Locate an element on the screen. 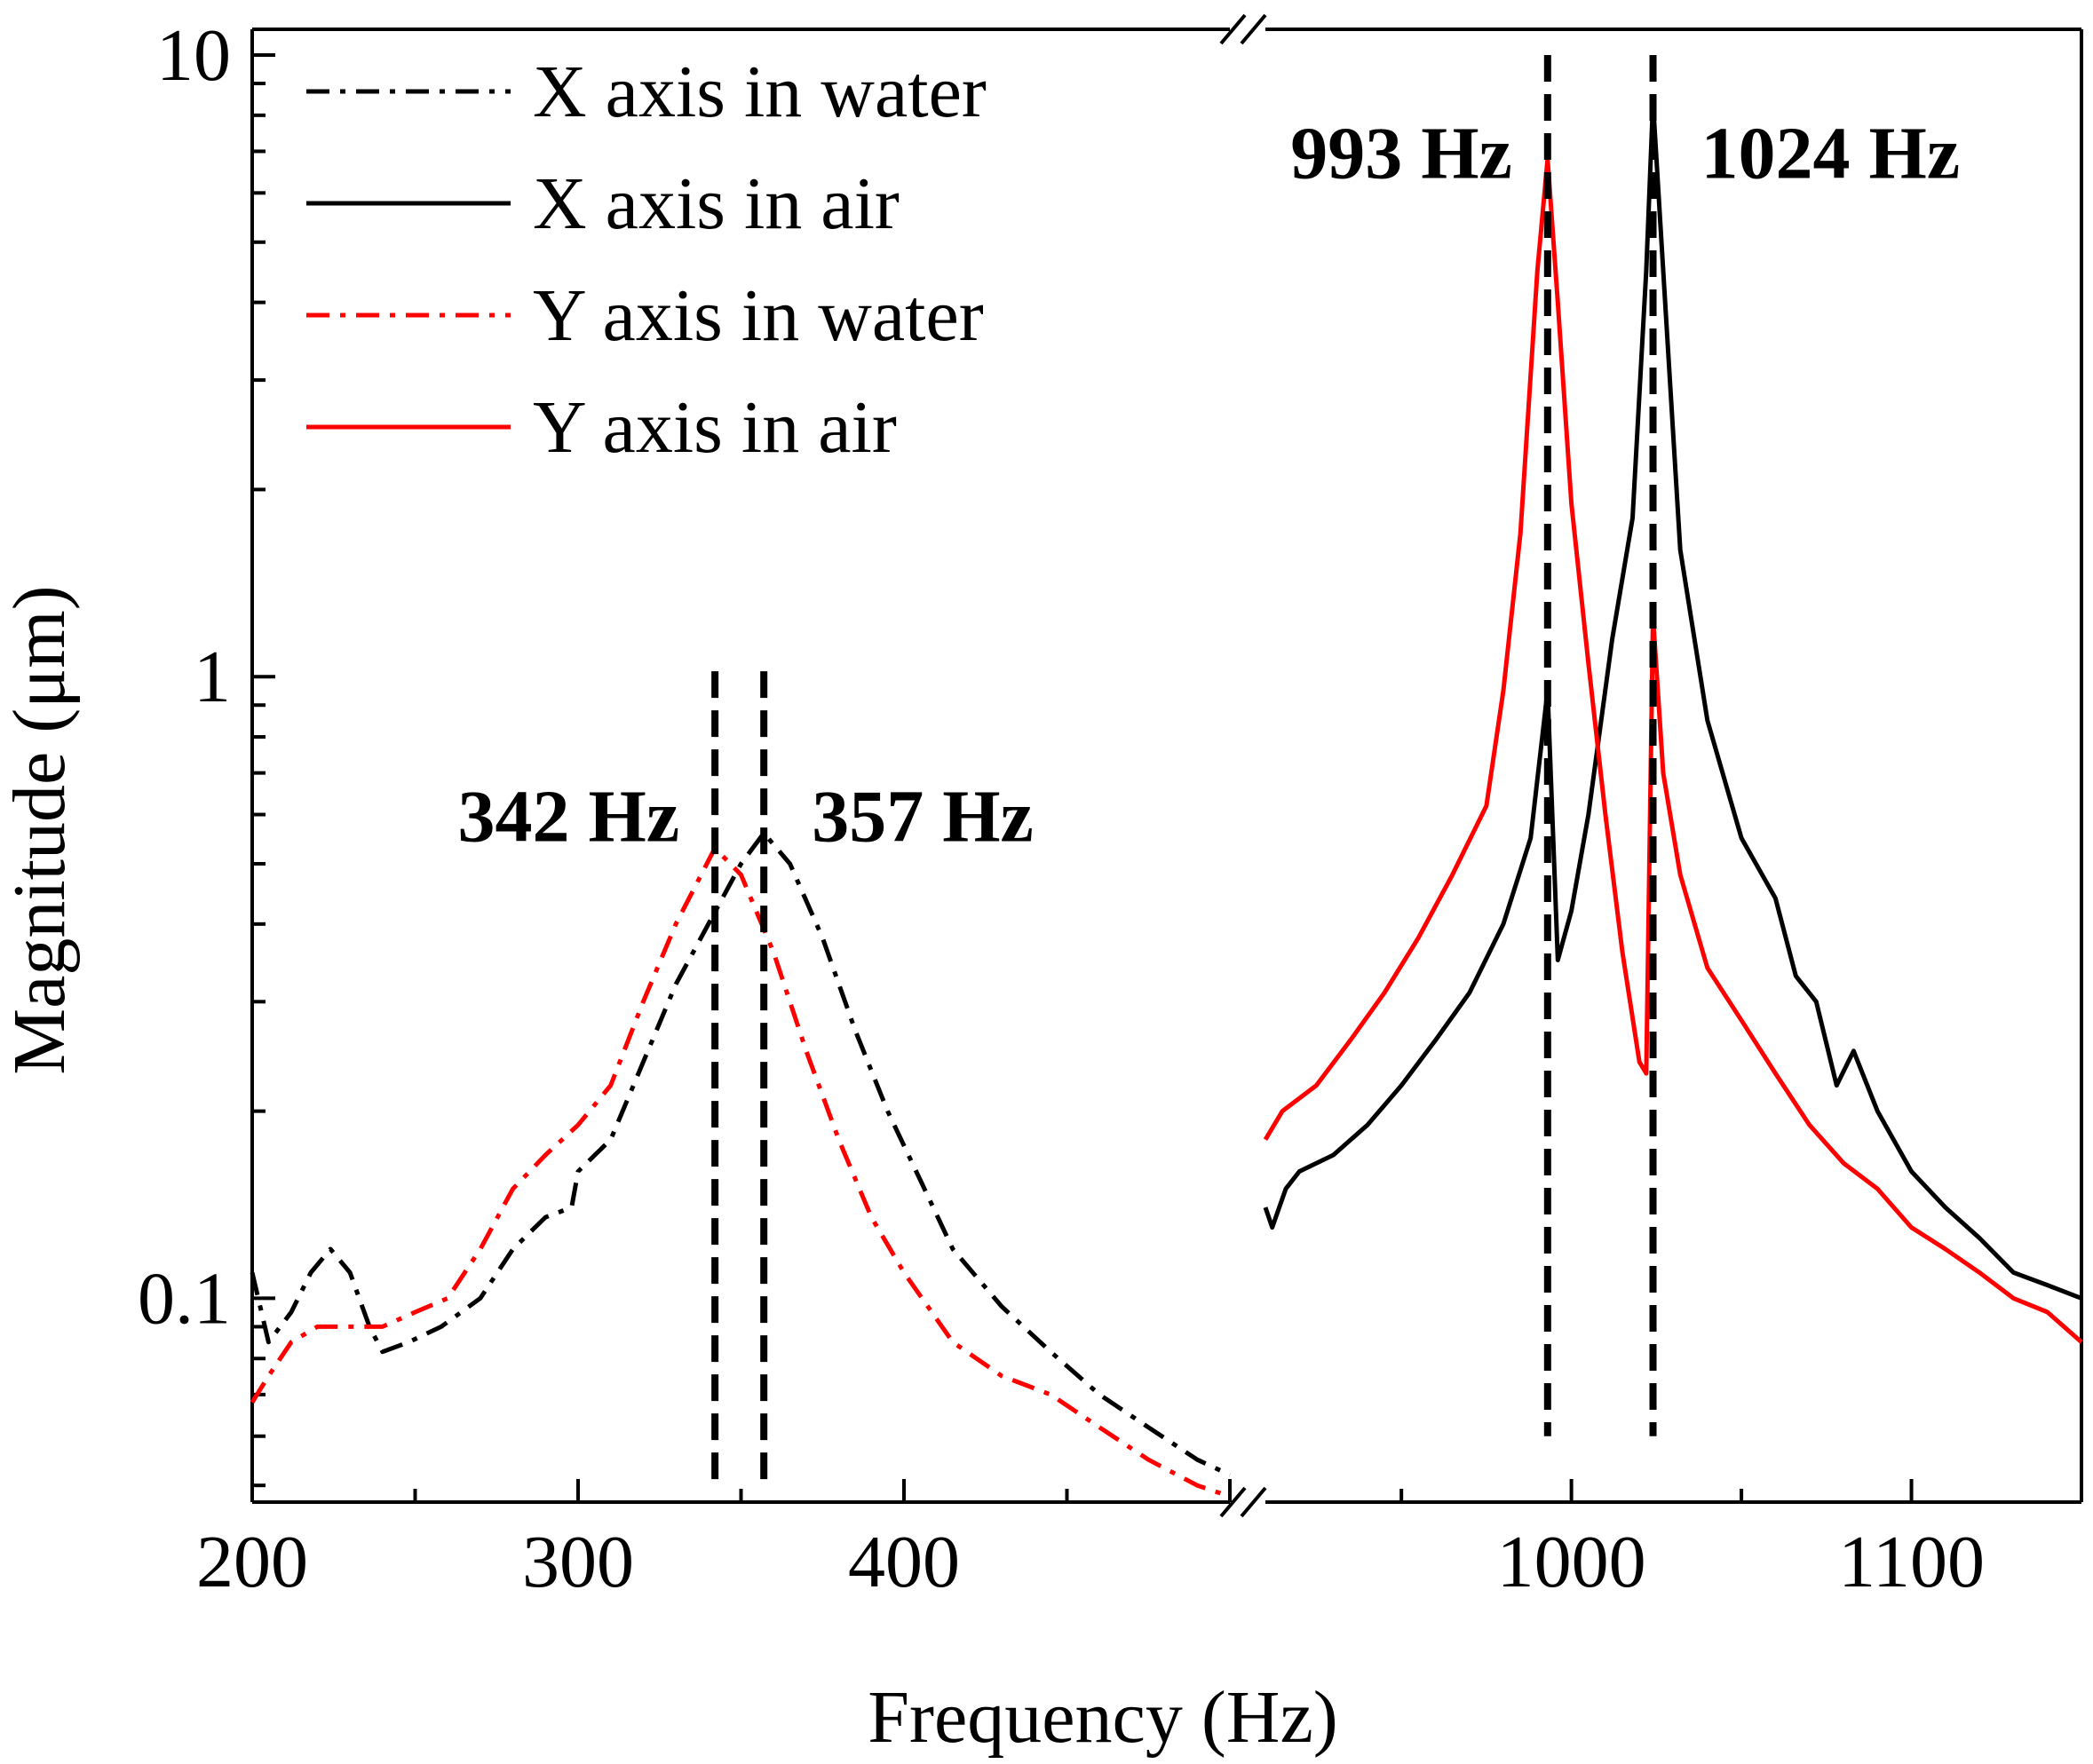 The height and width of the screenshot is (1764, 2093). peak-label-993hz: 993 Hz is located at coordinates (1401, 153).